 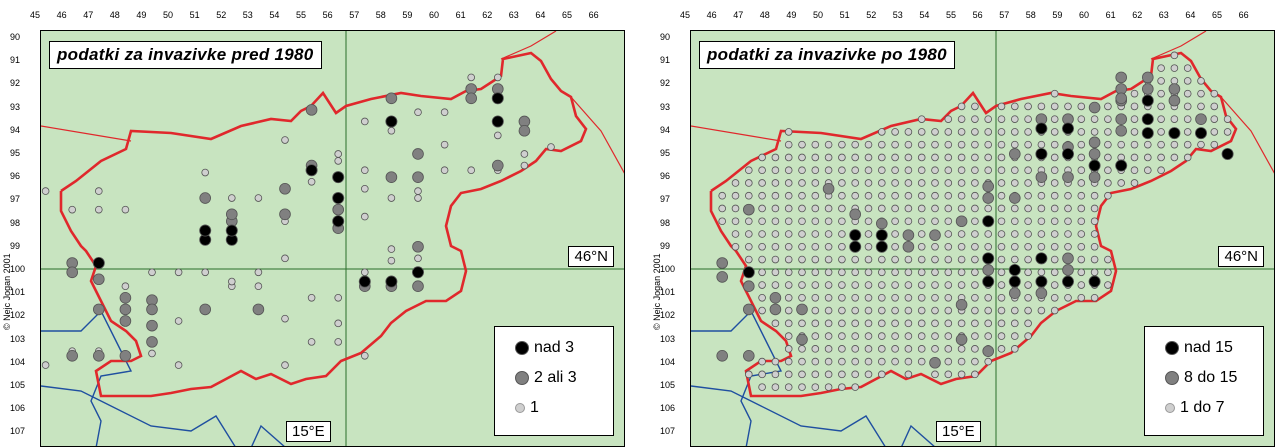 I want to click on x-tick-label: 61, so click(x=460, y=15).